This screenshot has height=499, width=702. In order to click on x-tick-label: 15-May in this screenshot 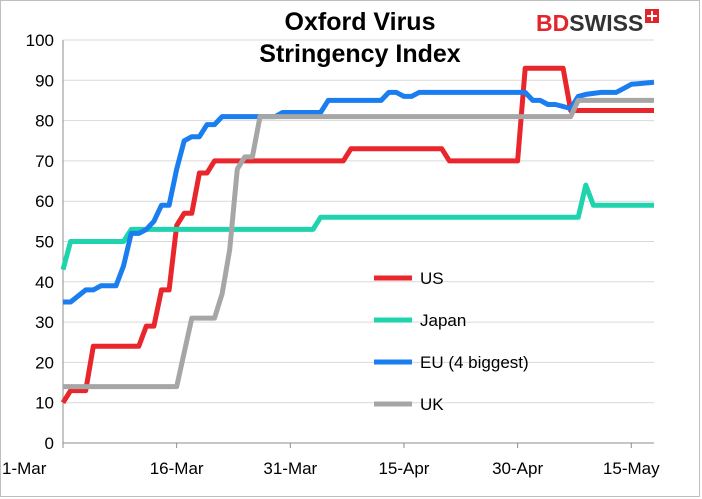, I will do `click(631, 468)`.